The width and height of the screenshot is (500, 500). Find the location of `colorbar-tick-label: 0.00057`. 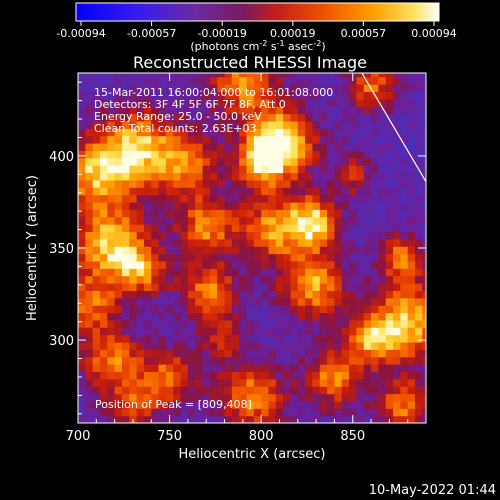

colorbar-tick-label: 0.00057 is located at coordinates (364, 33).